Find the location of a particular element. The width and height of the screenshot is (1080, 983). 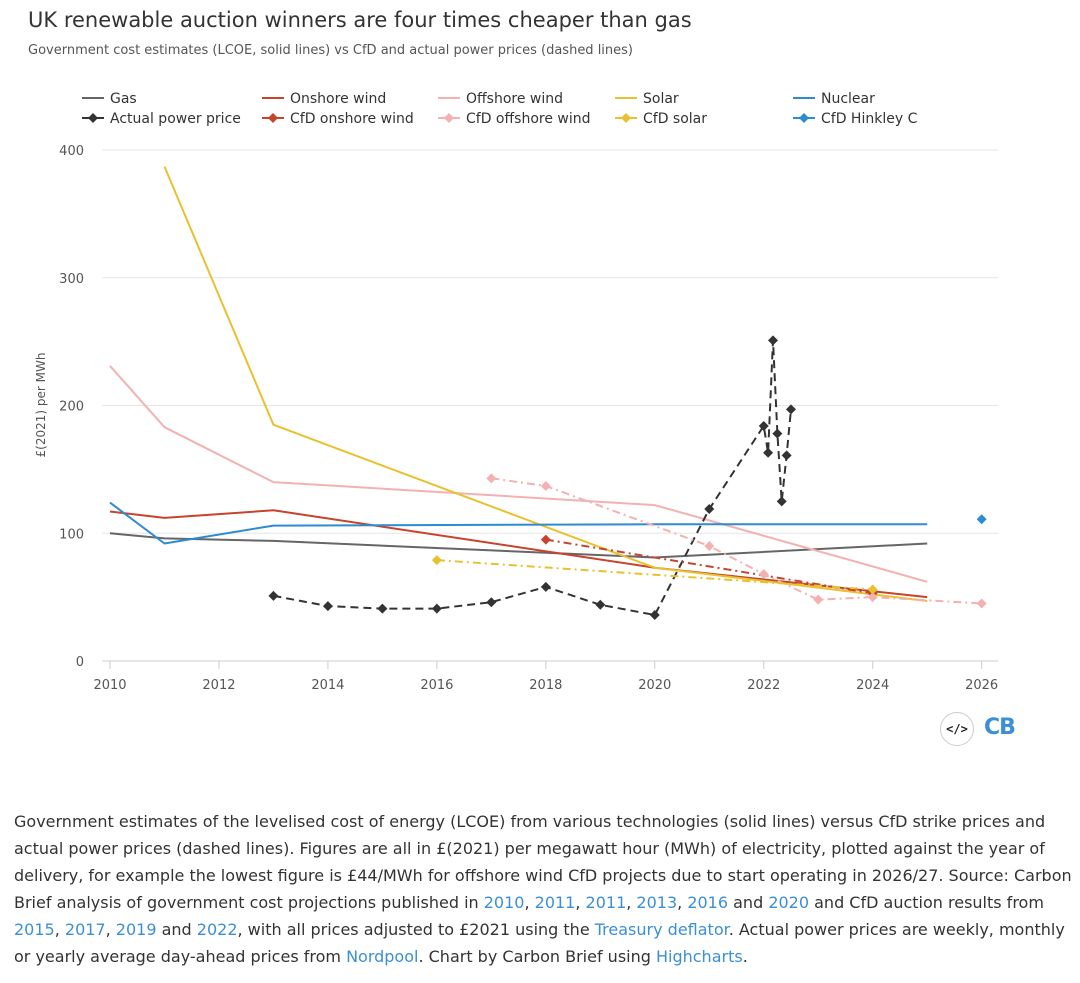

x-tick-label: 2020 is located at coordinates (654, 685).